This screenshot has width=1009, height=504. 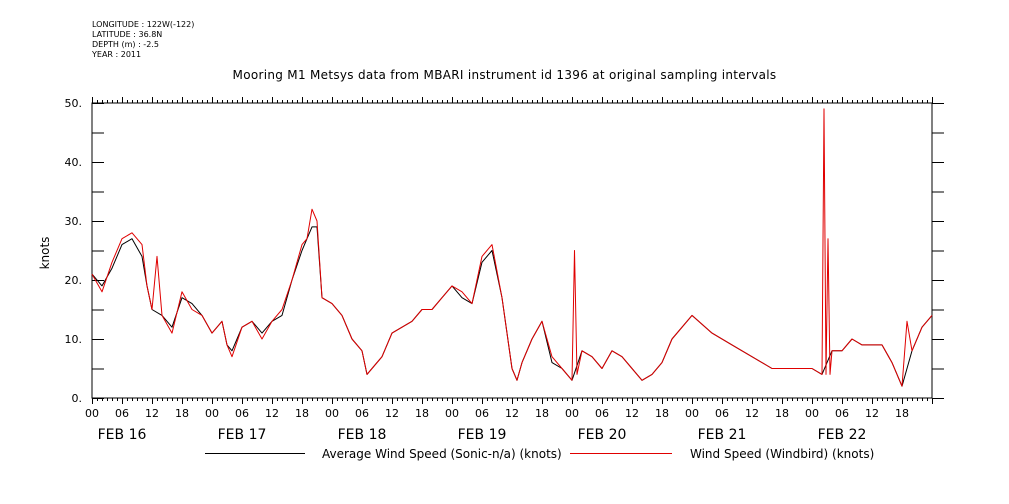 What do you see at coordinates (782, 454) in the screenshot?
I see `legend-label-1: Wind Speed (Windbird) (knots)` at bounding box center [782, 454].